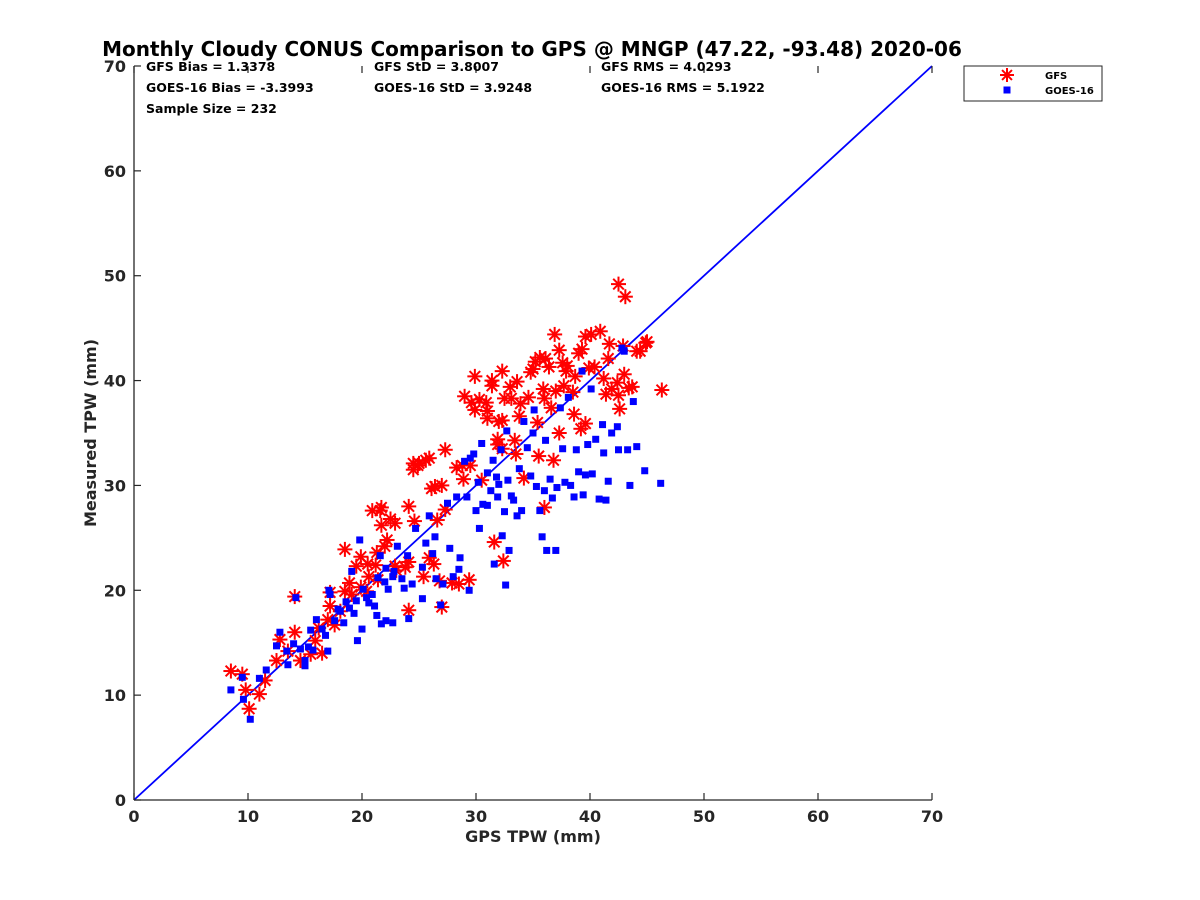 The image size is (1200, 900). I want to click on y-tick-label: 50, so click(115, 276).